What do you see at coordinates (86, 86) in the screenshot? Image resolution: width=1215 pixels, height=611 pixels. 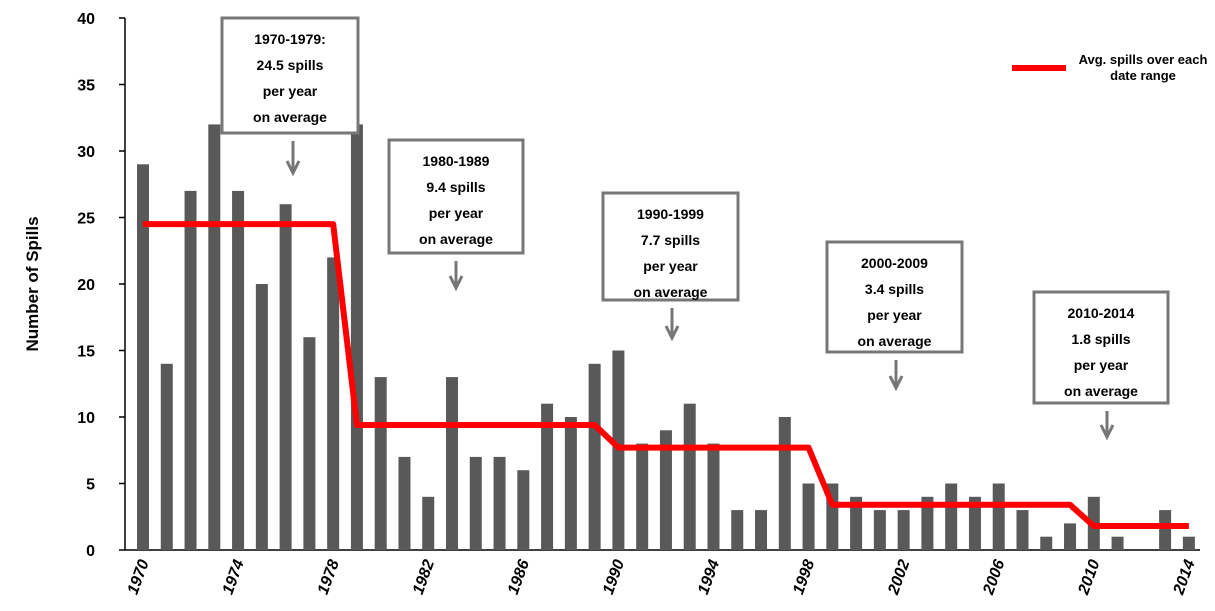 I see `y-tick-label: 35` at bounding box center [86, 86].